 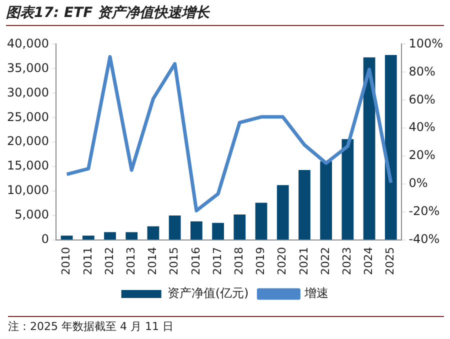 I want to click on x-tick-label: 2011, so click(x=87, y=261).